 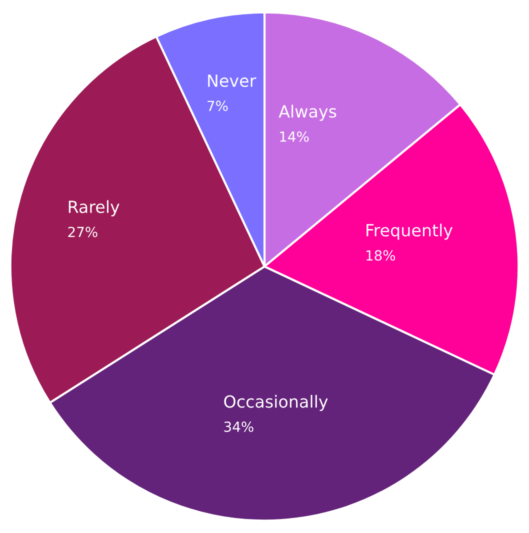 What do you see at coordinates (232, 80) in the screenshot?
I see `slice-label: Never` at bounding box center [232, 80].